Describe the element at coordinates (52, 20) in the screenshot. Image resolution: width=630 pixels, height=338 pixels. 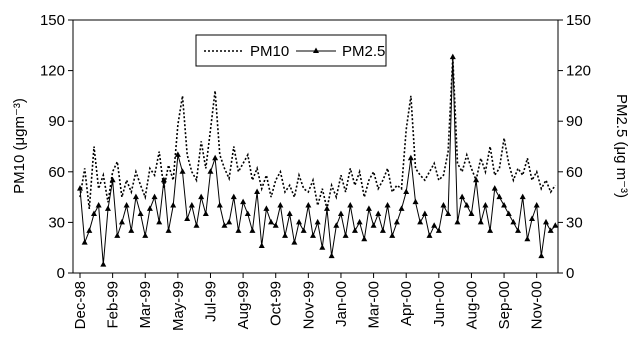
I see `y-tick-label: 150` at that location.